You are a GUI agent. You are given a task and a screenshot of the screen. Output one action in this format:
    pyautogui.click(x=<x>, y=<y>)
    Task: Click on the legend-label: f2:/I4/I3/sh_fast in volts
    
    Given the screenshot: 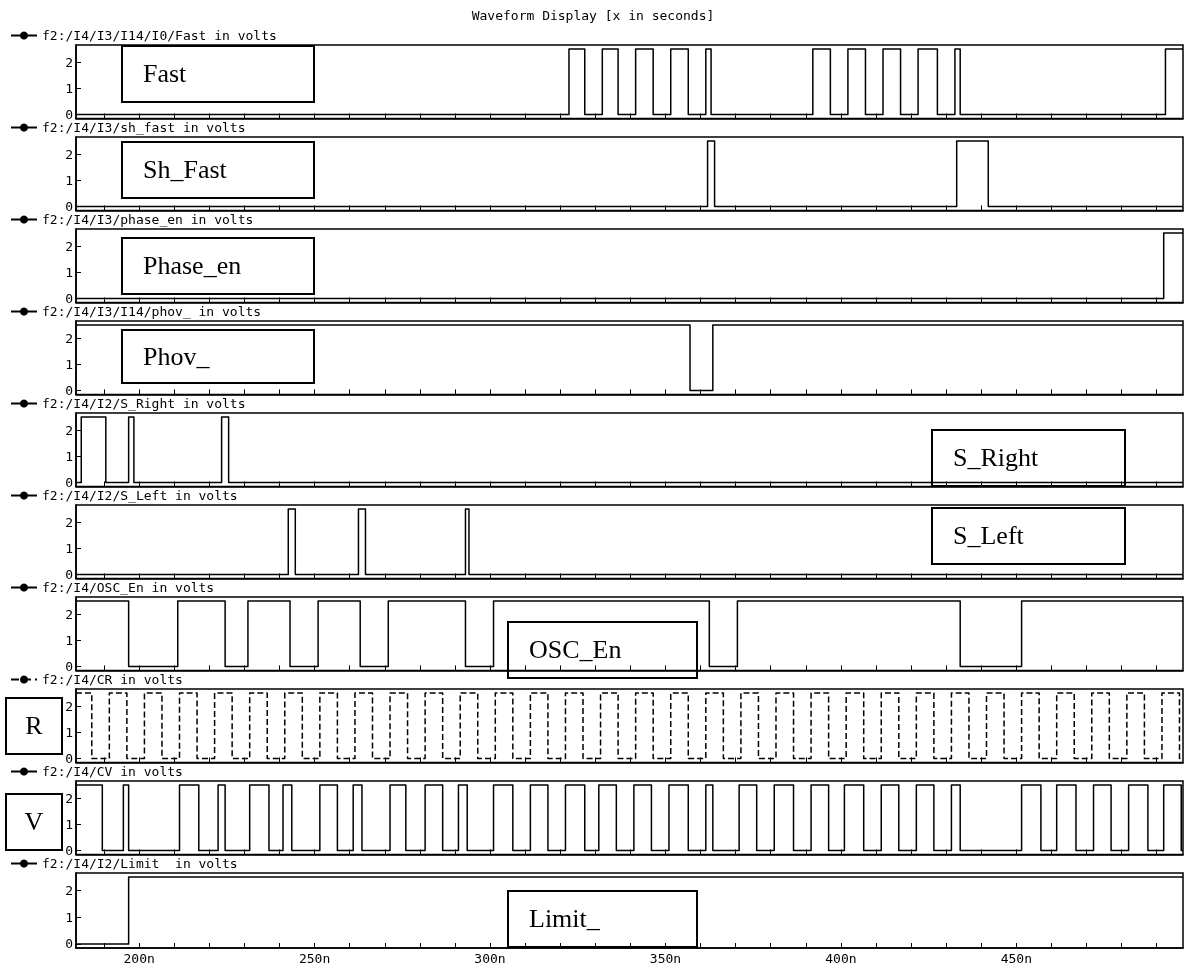 What is the action you would take?
    pyautogui.click(x=144, y=127)
    